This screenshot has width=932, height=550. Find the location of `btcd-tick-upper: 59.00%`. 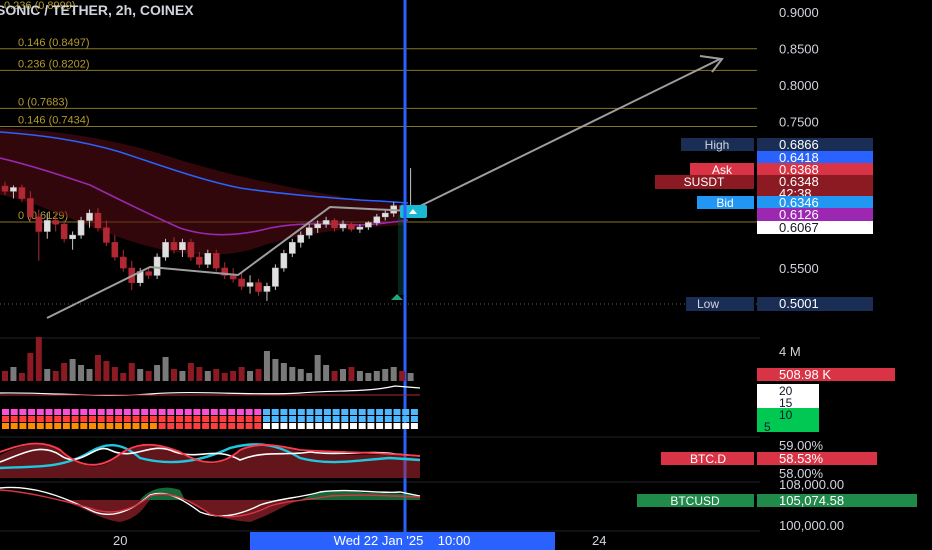

btcd-tick-upper: 59.00% is located at coordinates (801, 445).